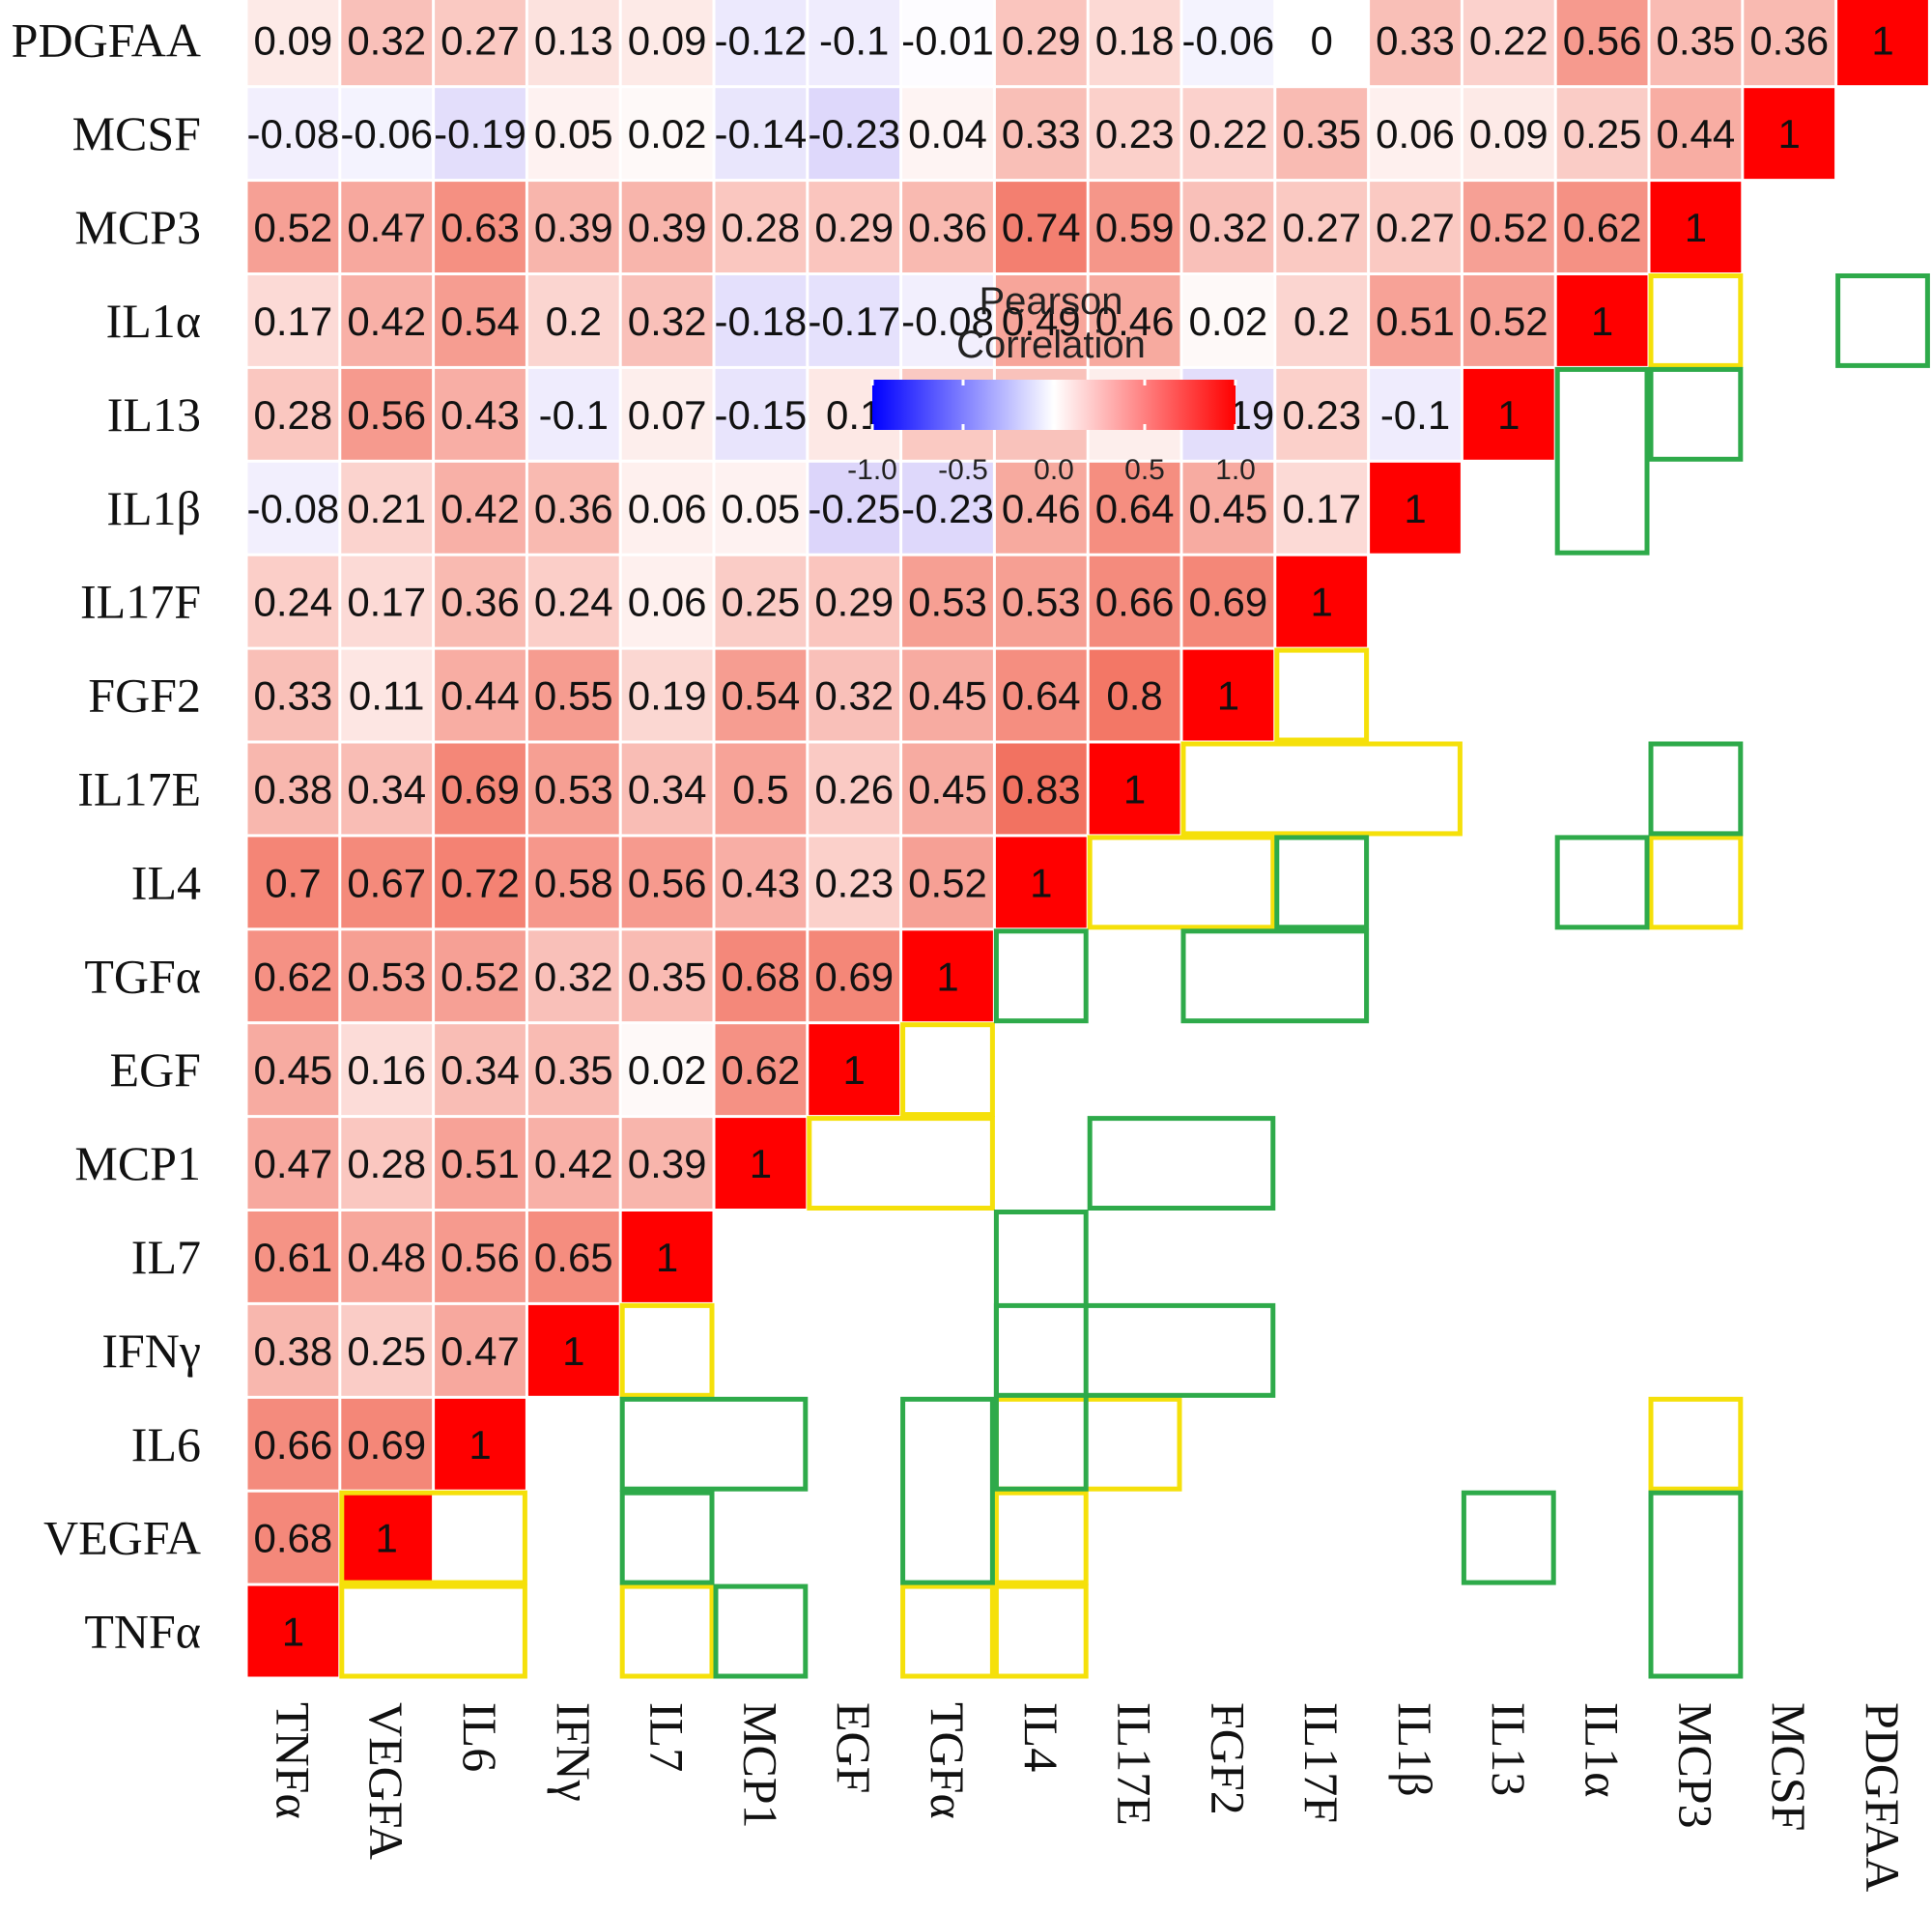 The height and width of the screenshot is (1910, 1932). I want to click on row-label: IL1α, so click(153, 321).